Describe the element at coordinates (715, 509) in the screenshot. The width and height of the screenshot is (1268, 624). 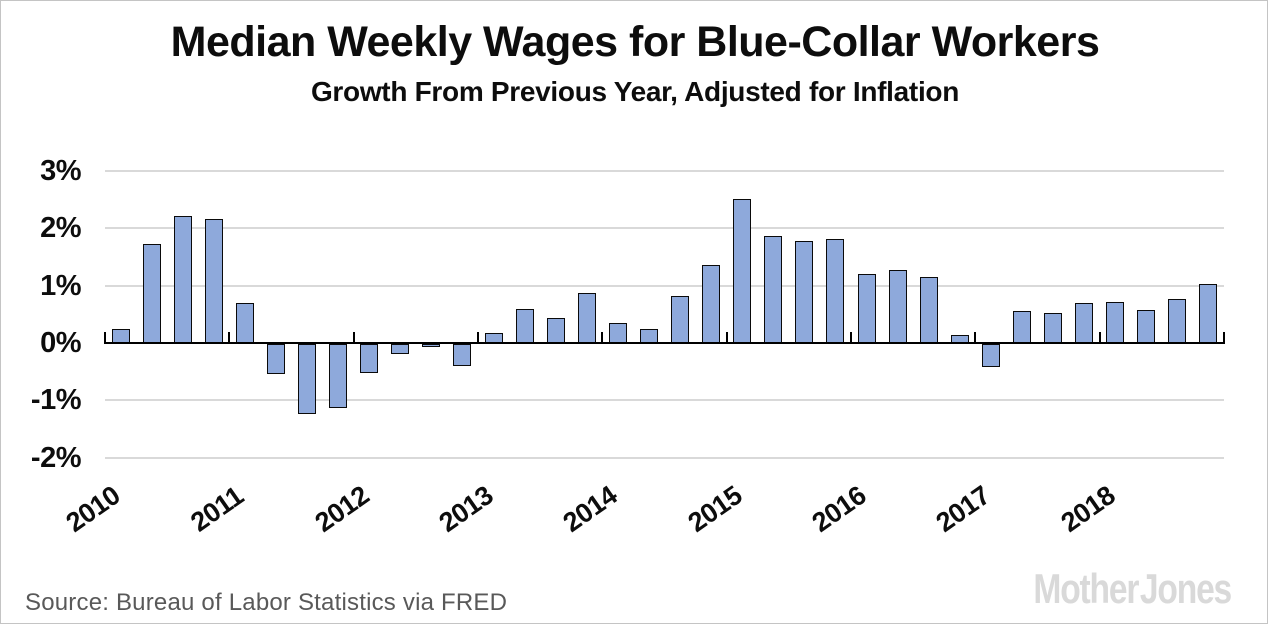
I see `x-axis-label: 2015` at that location.